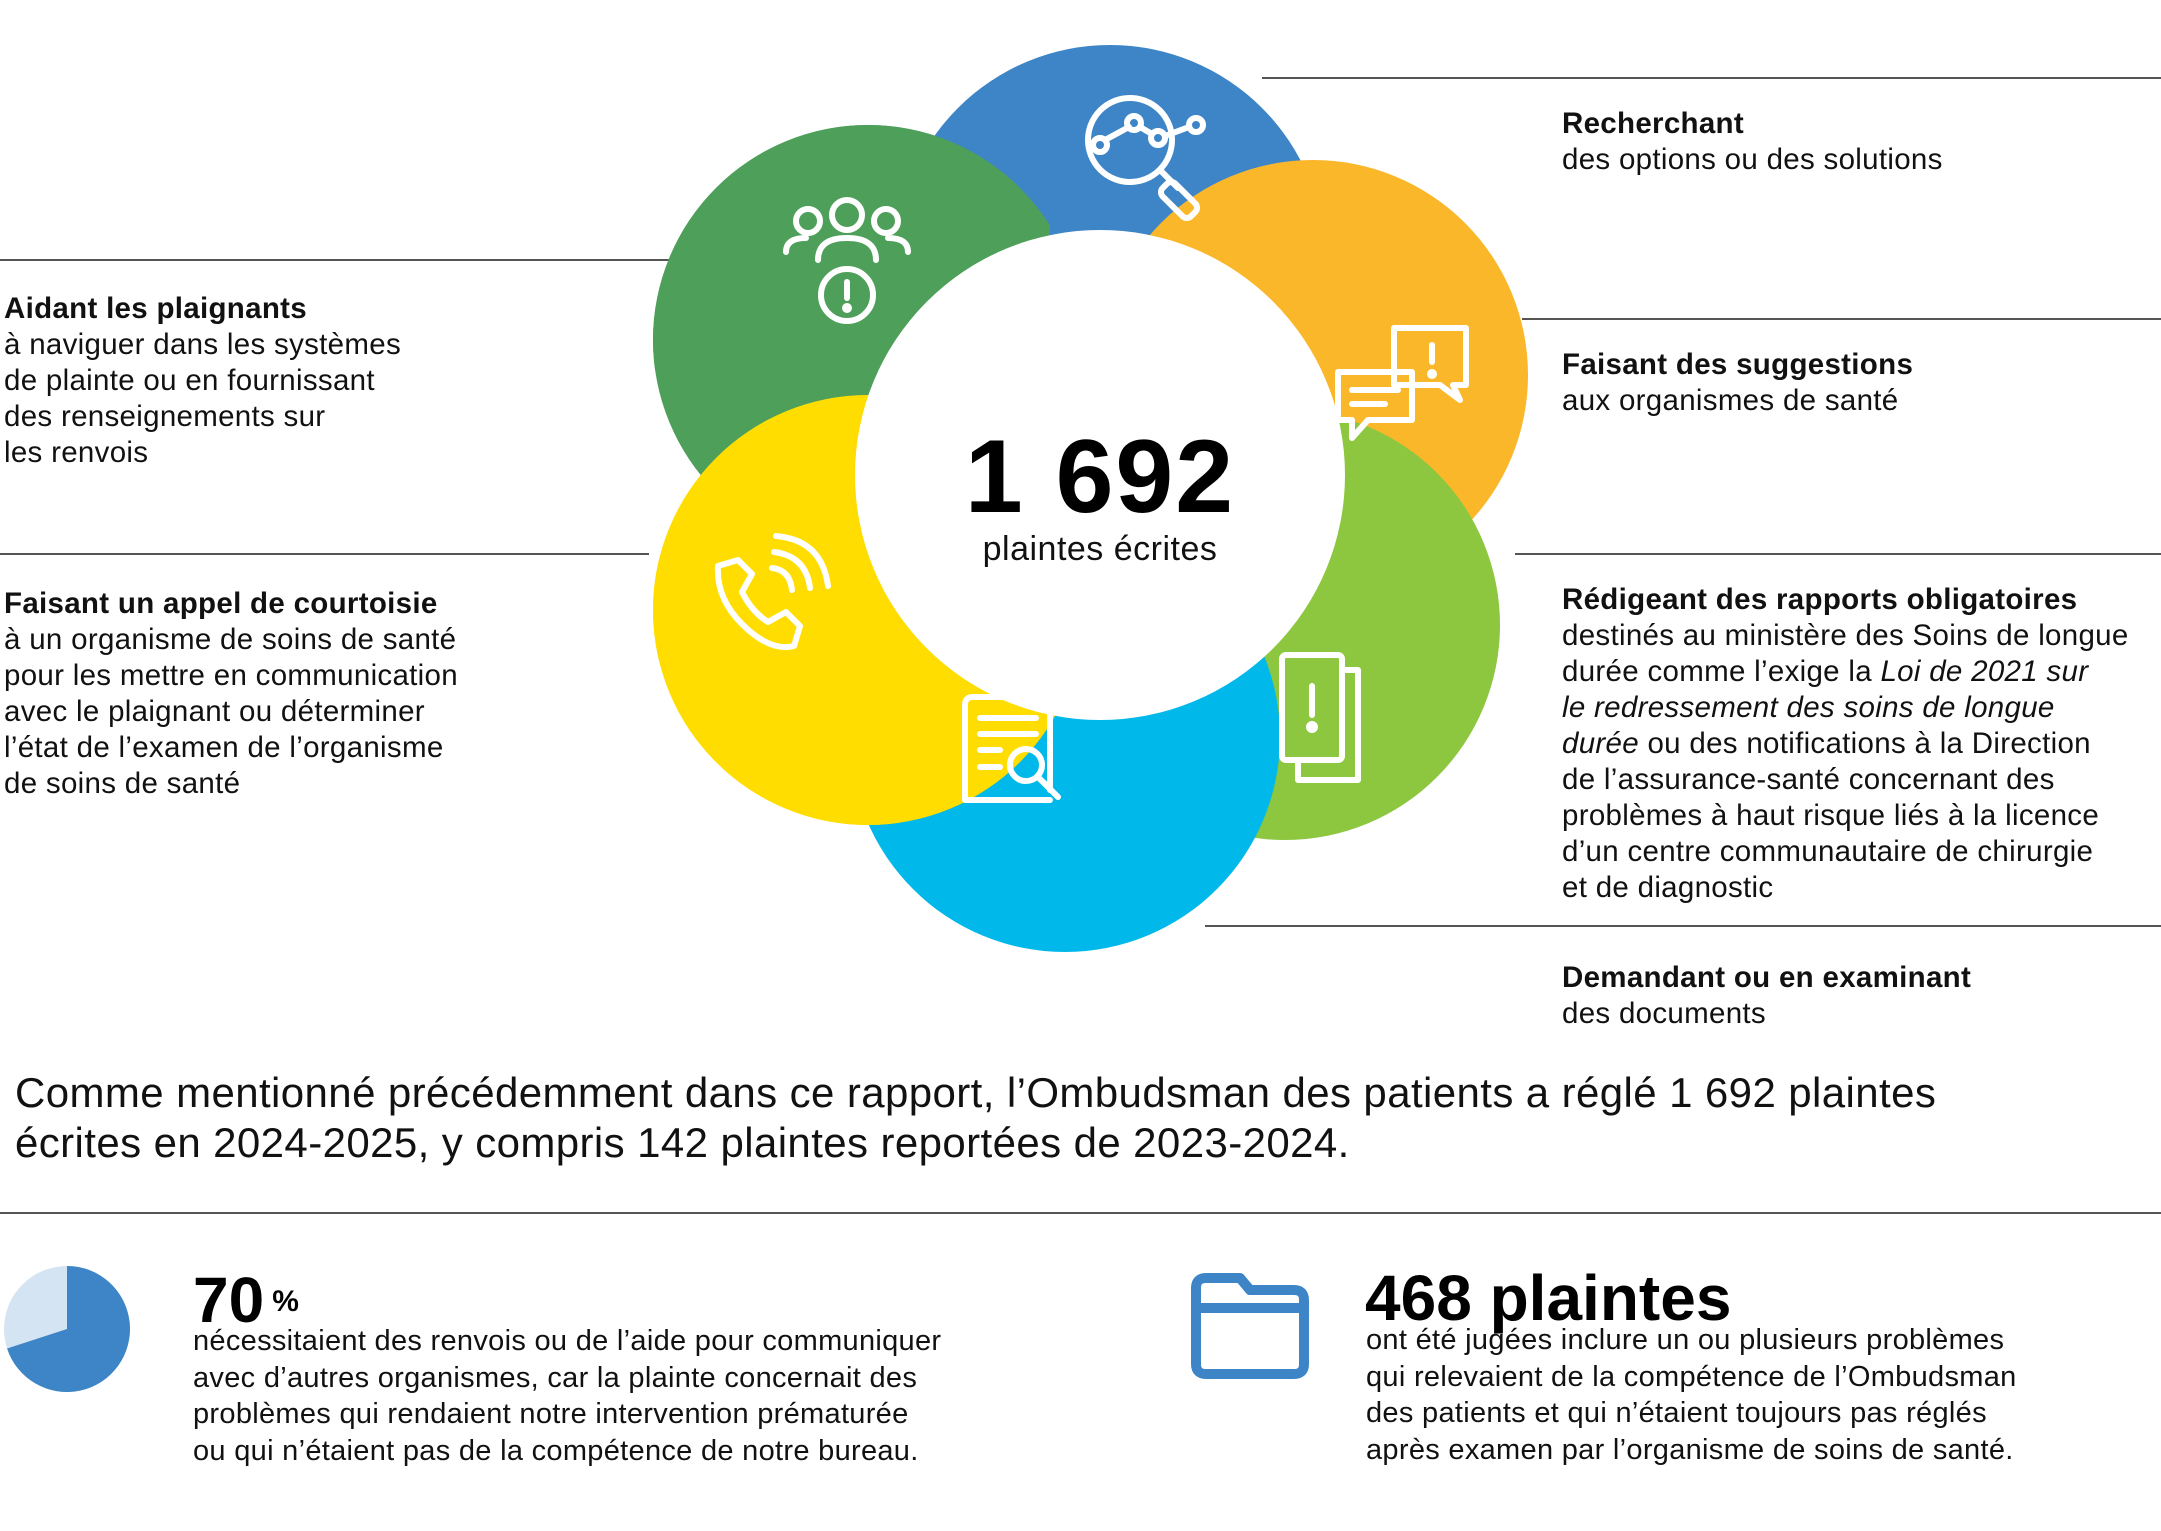  I want to click on stat-complaints-value: 468 plaintes, so click(1548, 1298).